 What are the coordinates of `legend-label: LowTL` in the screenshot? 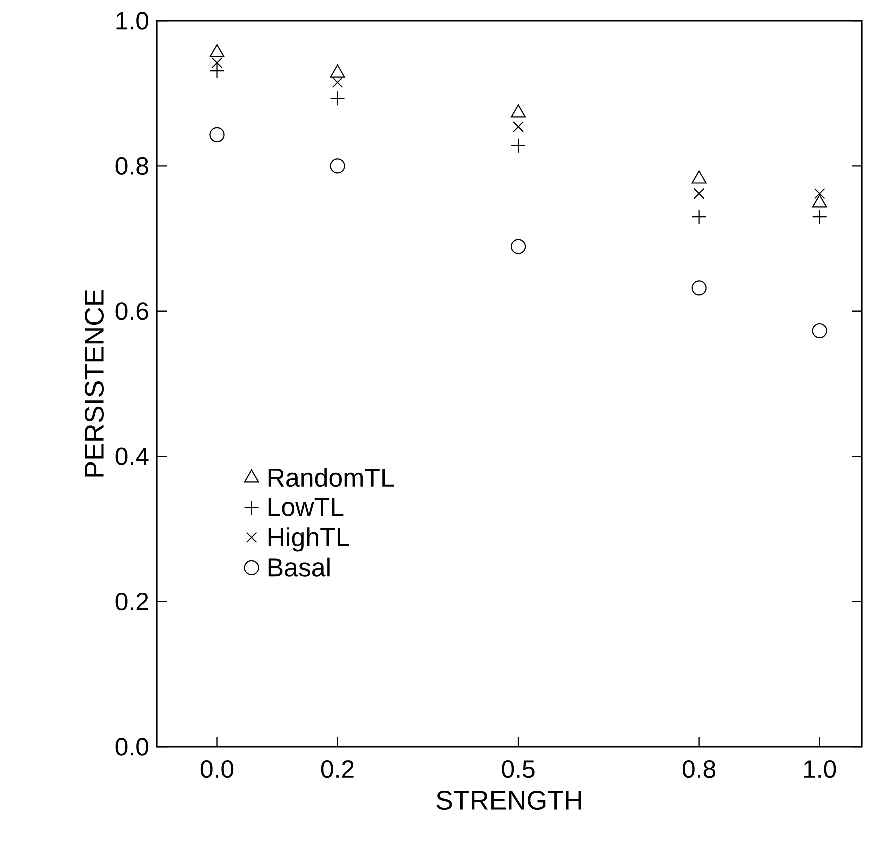 It's located at (306, 507).